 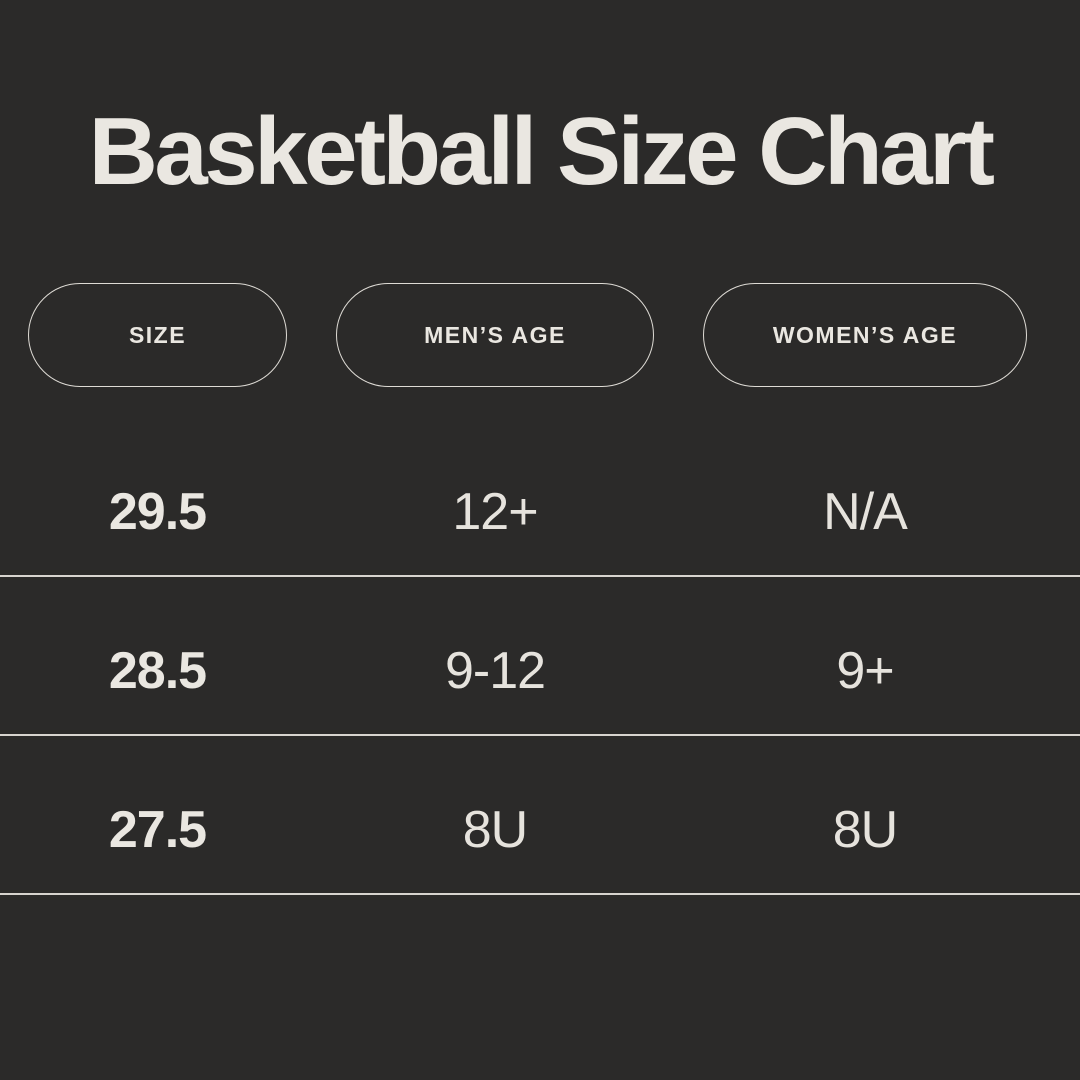 I want to click on column-label-womens-age: WOMEN’S AGE, so click(x=865, y=334).